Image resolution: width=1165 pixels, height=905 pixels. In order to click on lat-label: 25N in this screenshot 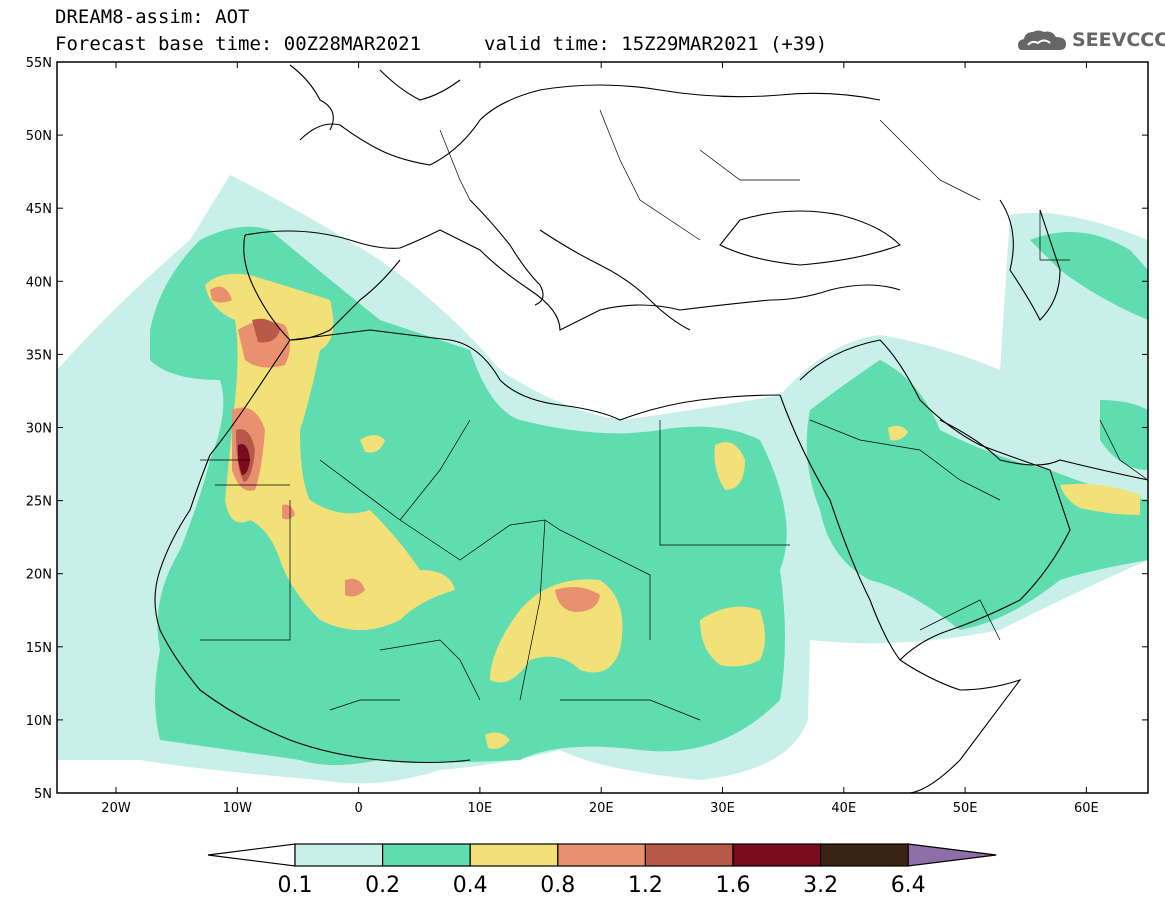, I will do `click(39, 502)`.